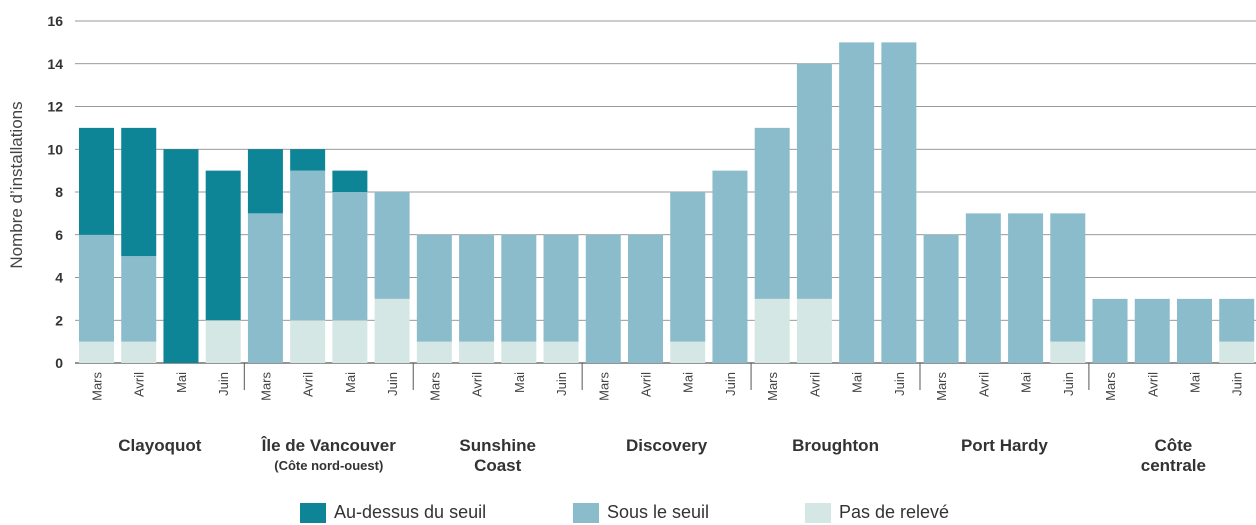 This screenshot has width=1256, height=525. What do you see at coordinates (55, 149) in the screenshot?
I see `y-tick-label: 10` at bounding box center [55, 149].